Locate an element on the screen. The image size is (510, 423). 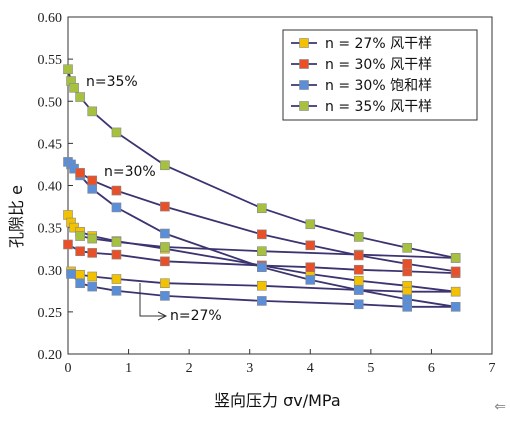
x-tick-label: 5 is located at coordinates (370, 368).